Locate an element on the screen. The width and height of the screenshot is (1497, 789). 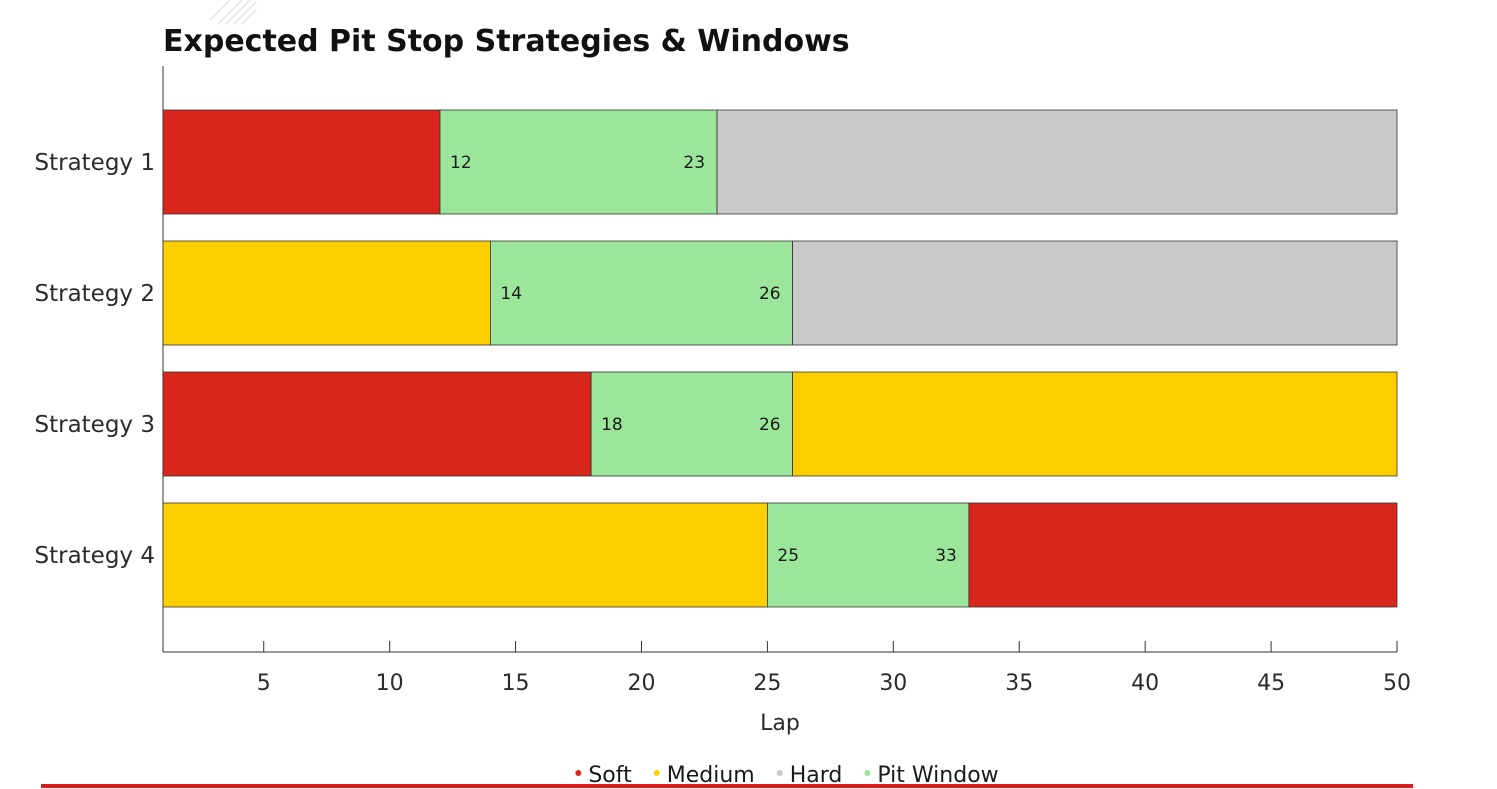
window-open-label-strategy-1: 12 is located at coordinates (461, 163).